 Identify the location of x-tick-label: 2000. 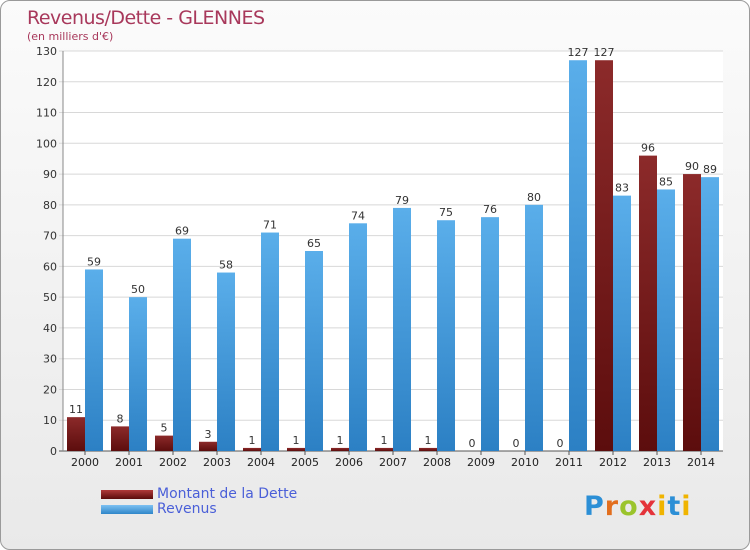
(85, 462).